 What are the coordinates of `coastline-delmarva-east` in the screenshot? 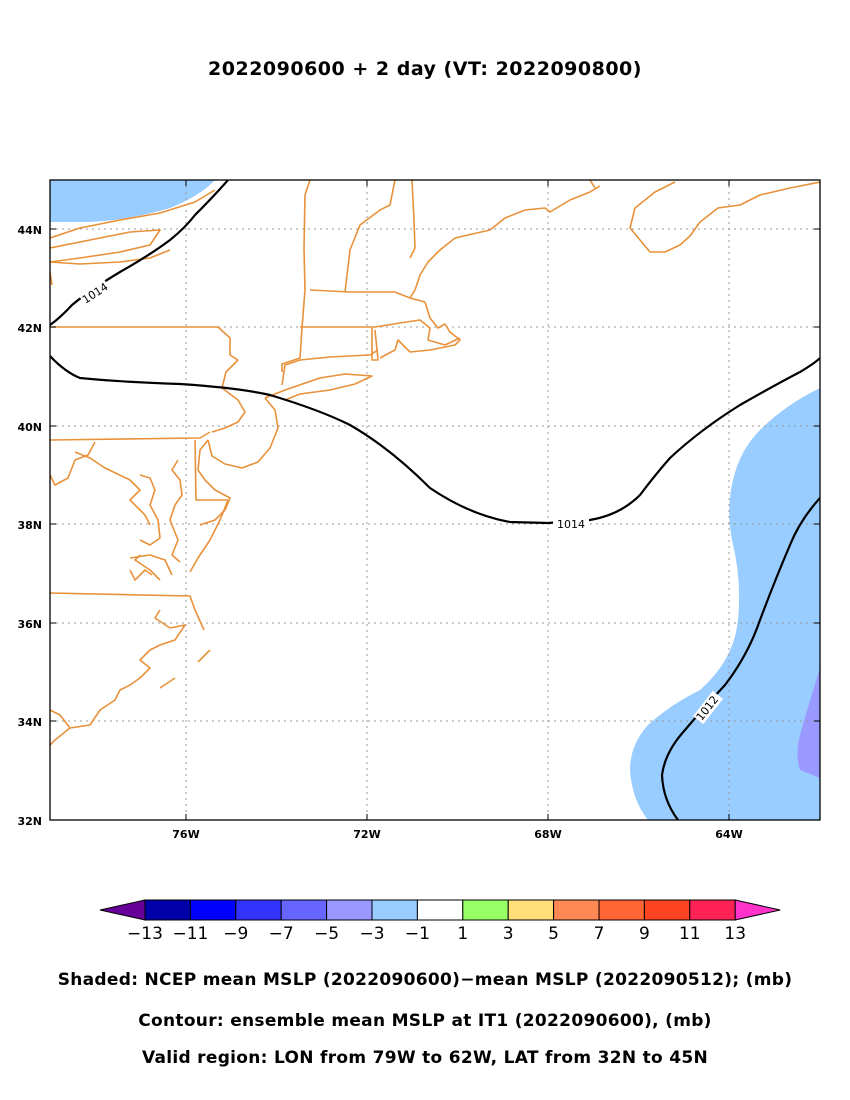 It's located at (209, 536).